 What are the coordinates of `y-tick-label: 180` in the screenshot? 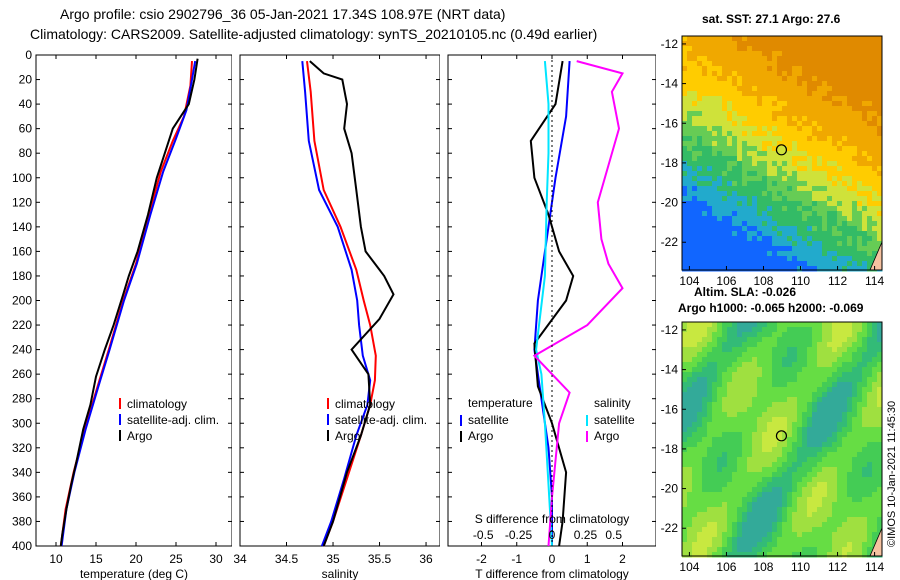 It's located at (22, 276).